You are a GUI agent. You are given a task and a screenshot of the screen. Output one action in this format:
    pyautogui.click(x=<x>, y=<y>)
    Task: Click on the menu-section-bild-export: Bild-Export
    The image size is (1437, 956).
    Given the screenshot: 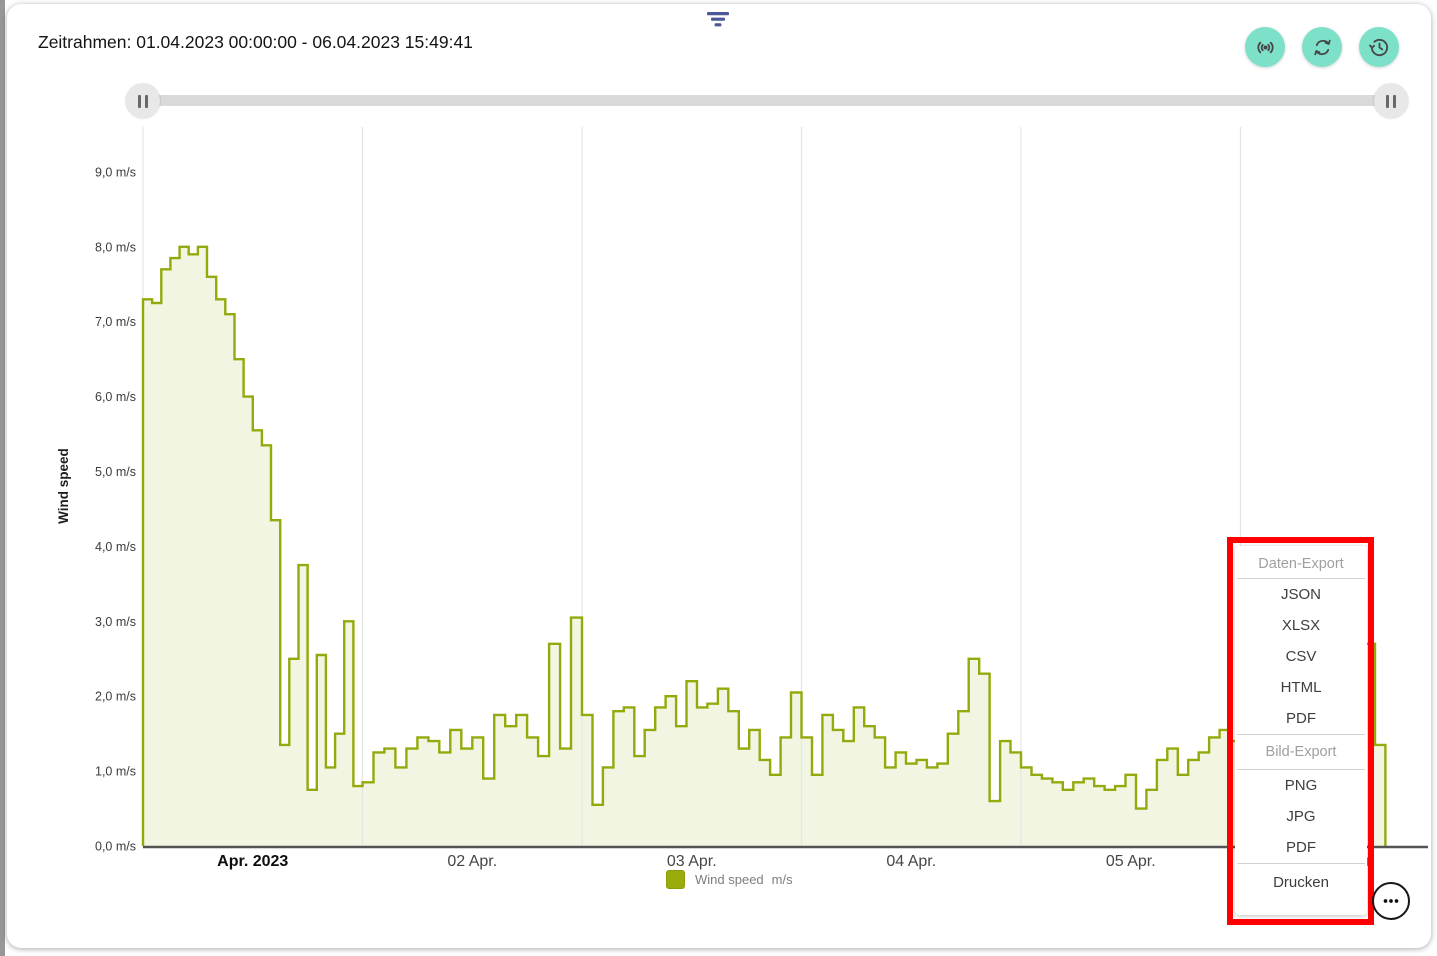 What is the action you would take?
    pyautogui.click(x=1301, y=752)
    